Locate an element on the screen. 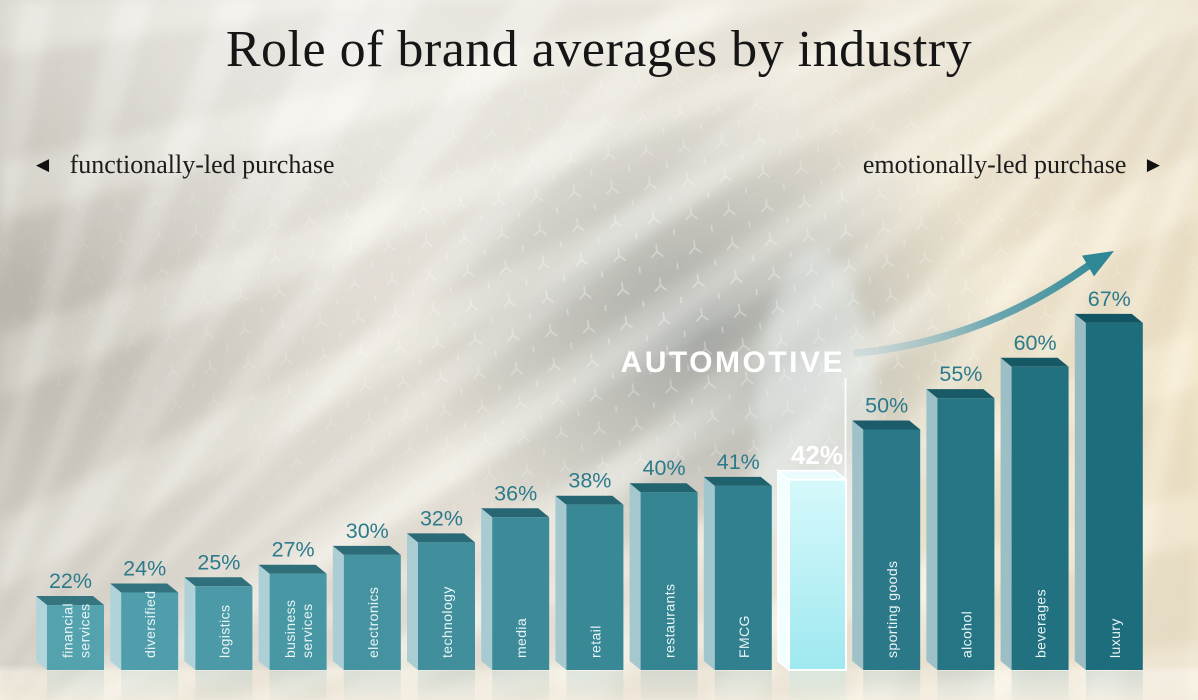  bar-sporting-goods is located at coordinates (886, 545).